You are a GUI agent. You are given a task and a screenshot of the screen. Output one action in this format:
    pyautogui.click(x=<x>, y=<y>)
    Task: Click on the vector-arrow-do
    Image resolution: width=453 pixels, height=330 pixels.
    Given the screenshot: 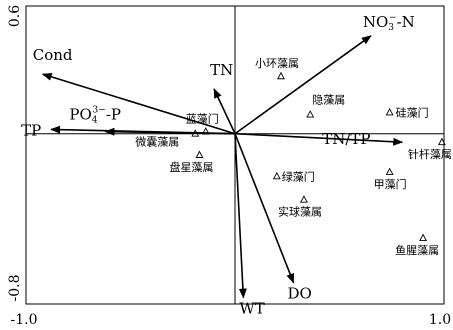 What is the action you would take?
    pyautogui.click(x=264, y=208)
    